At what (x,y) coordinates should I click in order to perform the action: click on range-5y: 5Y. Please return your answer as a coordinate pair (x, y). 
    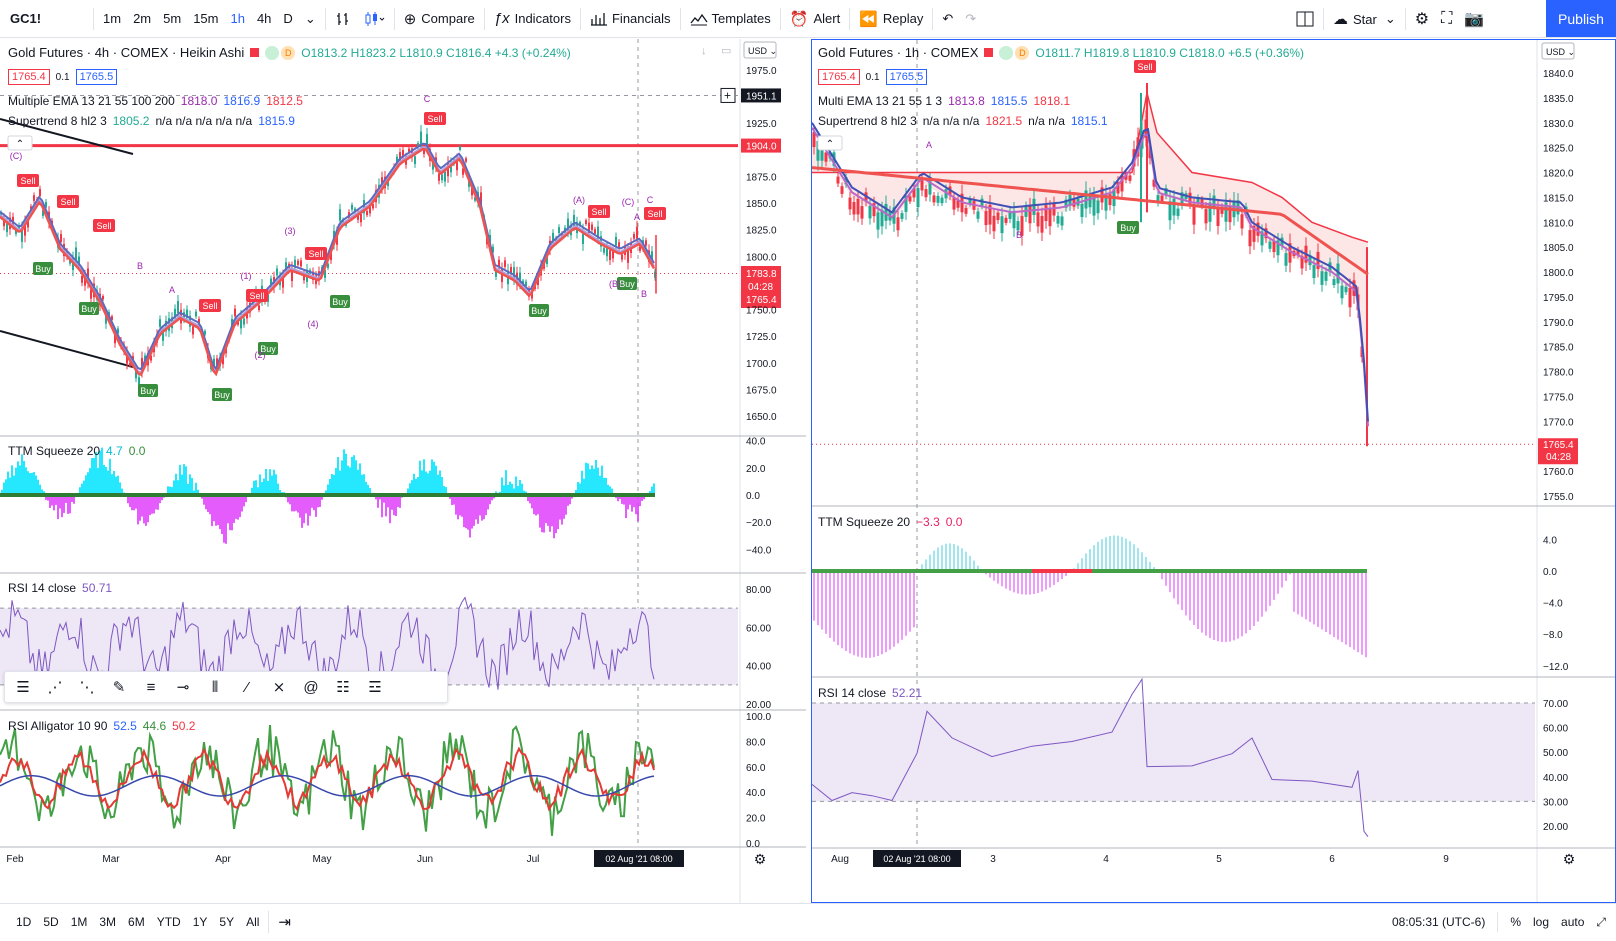
    Looking at the image, I should click on (227, 922).